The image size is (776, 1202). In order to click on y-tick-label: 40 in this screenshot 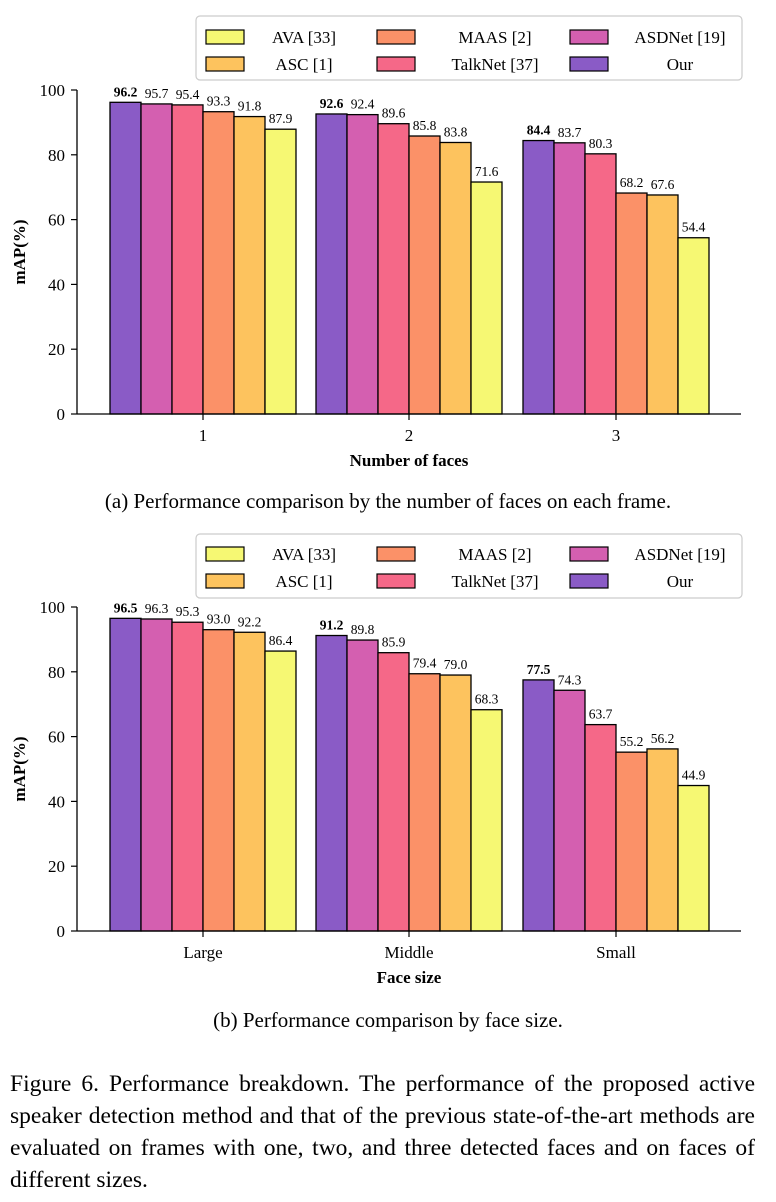, I will do `click(56, 284)`.